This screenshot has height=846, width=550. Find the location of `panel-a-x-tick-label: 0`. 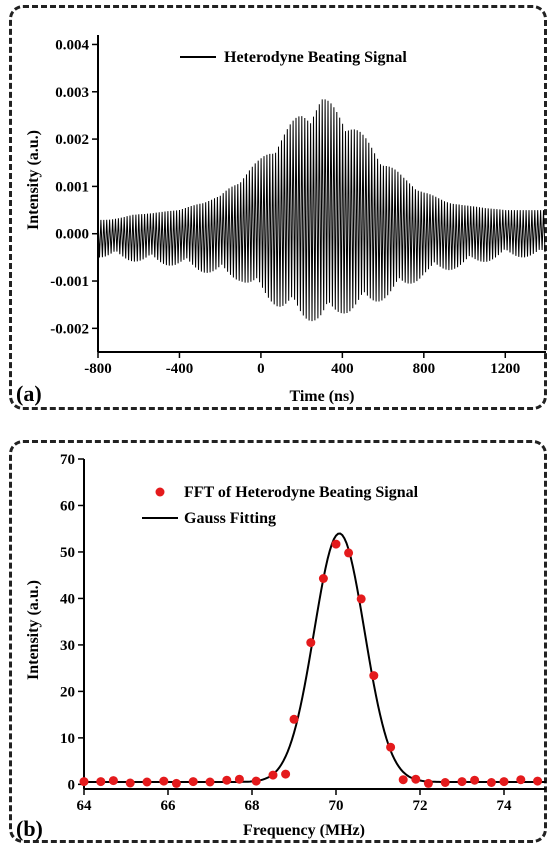

panel-a-x-tick-label: 0 is located at coordinates (261, 369).